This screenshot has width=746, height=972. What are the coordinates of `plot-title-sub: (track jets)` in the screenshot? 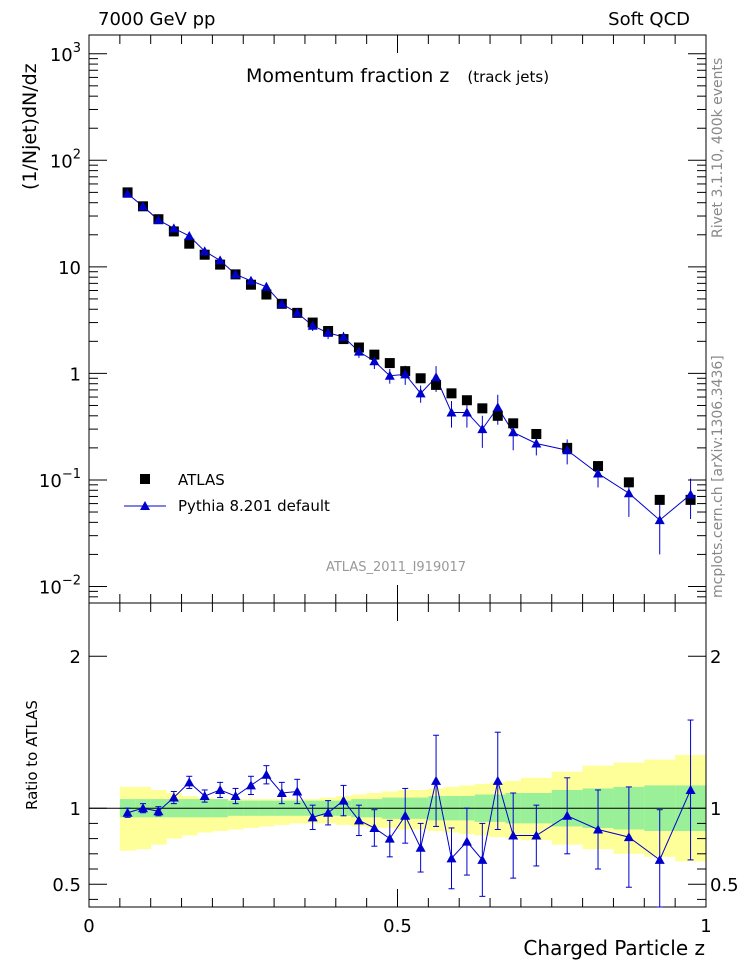 It's located at (508, 77).